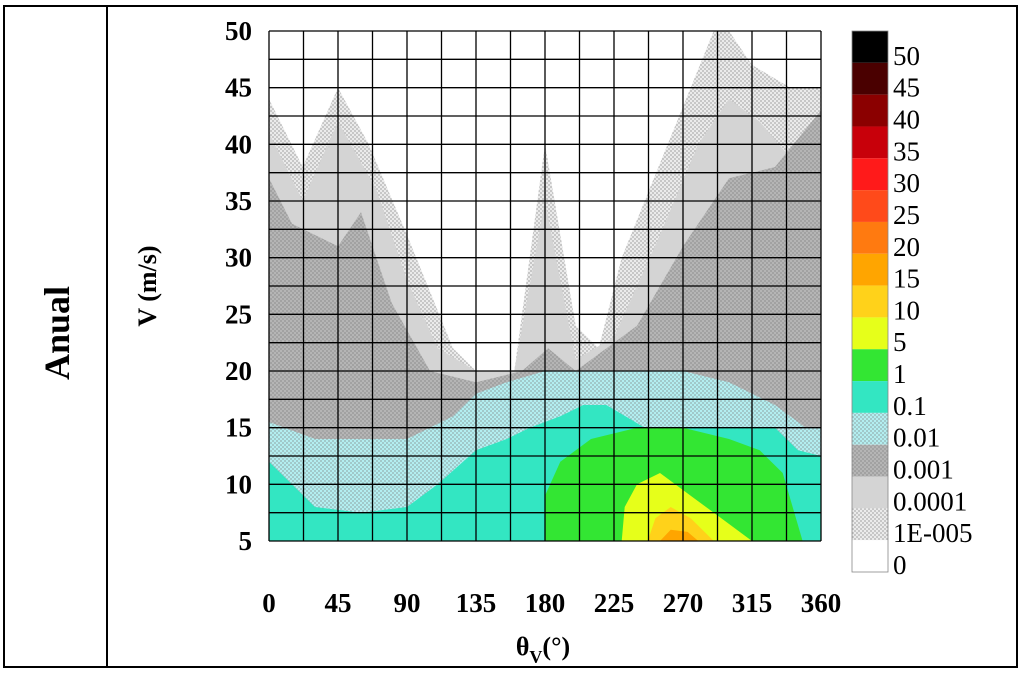  I want to click on colorbar-label: 0.001, so click(923, 470).